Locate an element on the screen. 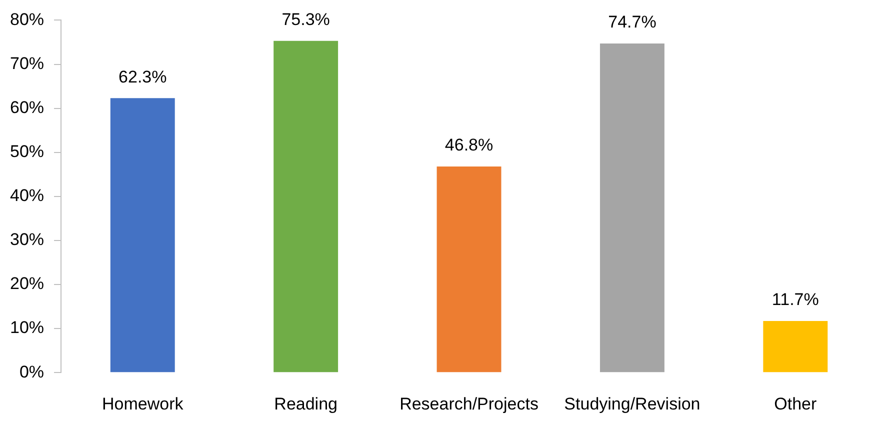  x-tick-label: Studying/Revision is located at coordinates (632, 404).